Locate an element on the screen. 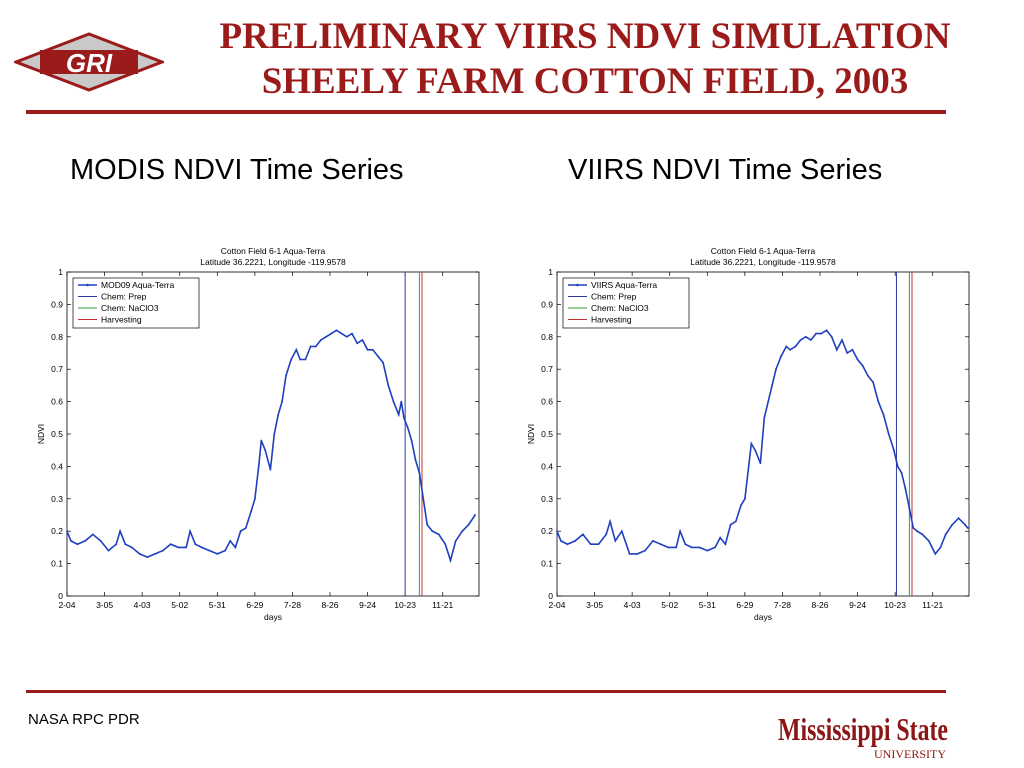 This screenshot has width=1024, height=768. left-panel-title: MODIS NDVI Time Series is located at coordinates (237, 170).